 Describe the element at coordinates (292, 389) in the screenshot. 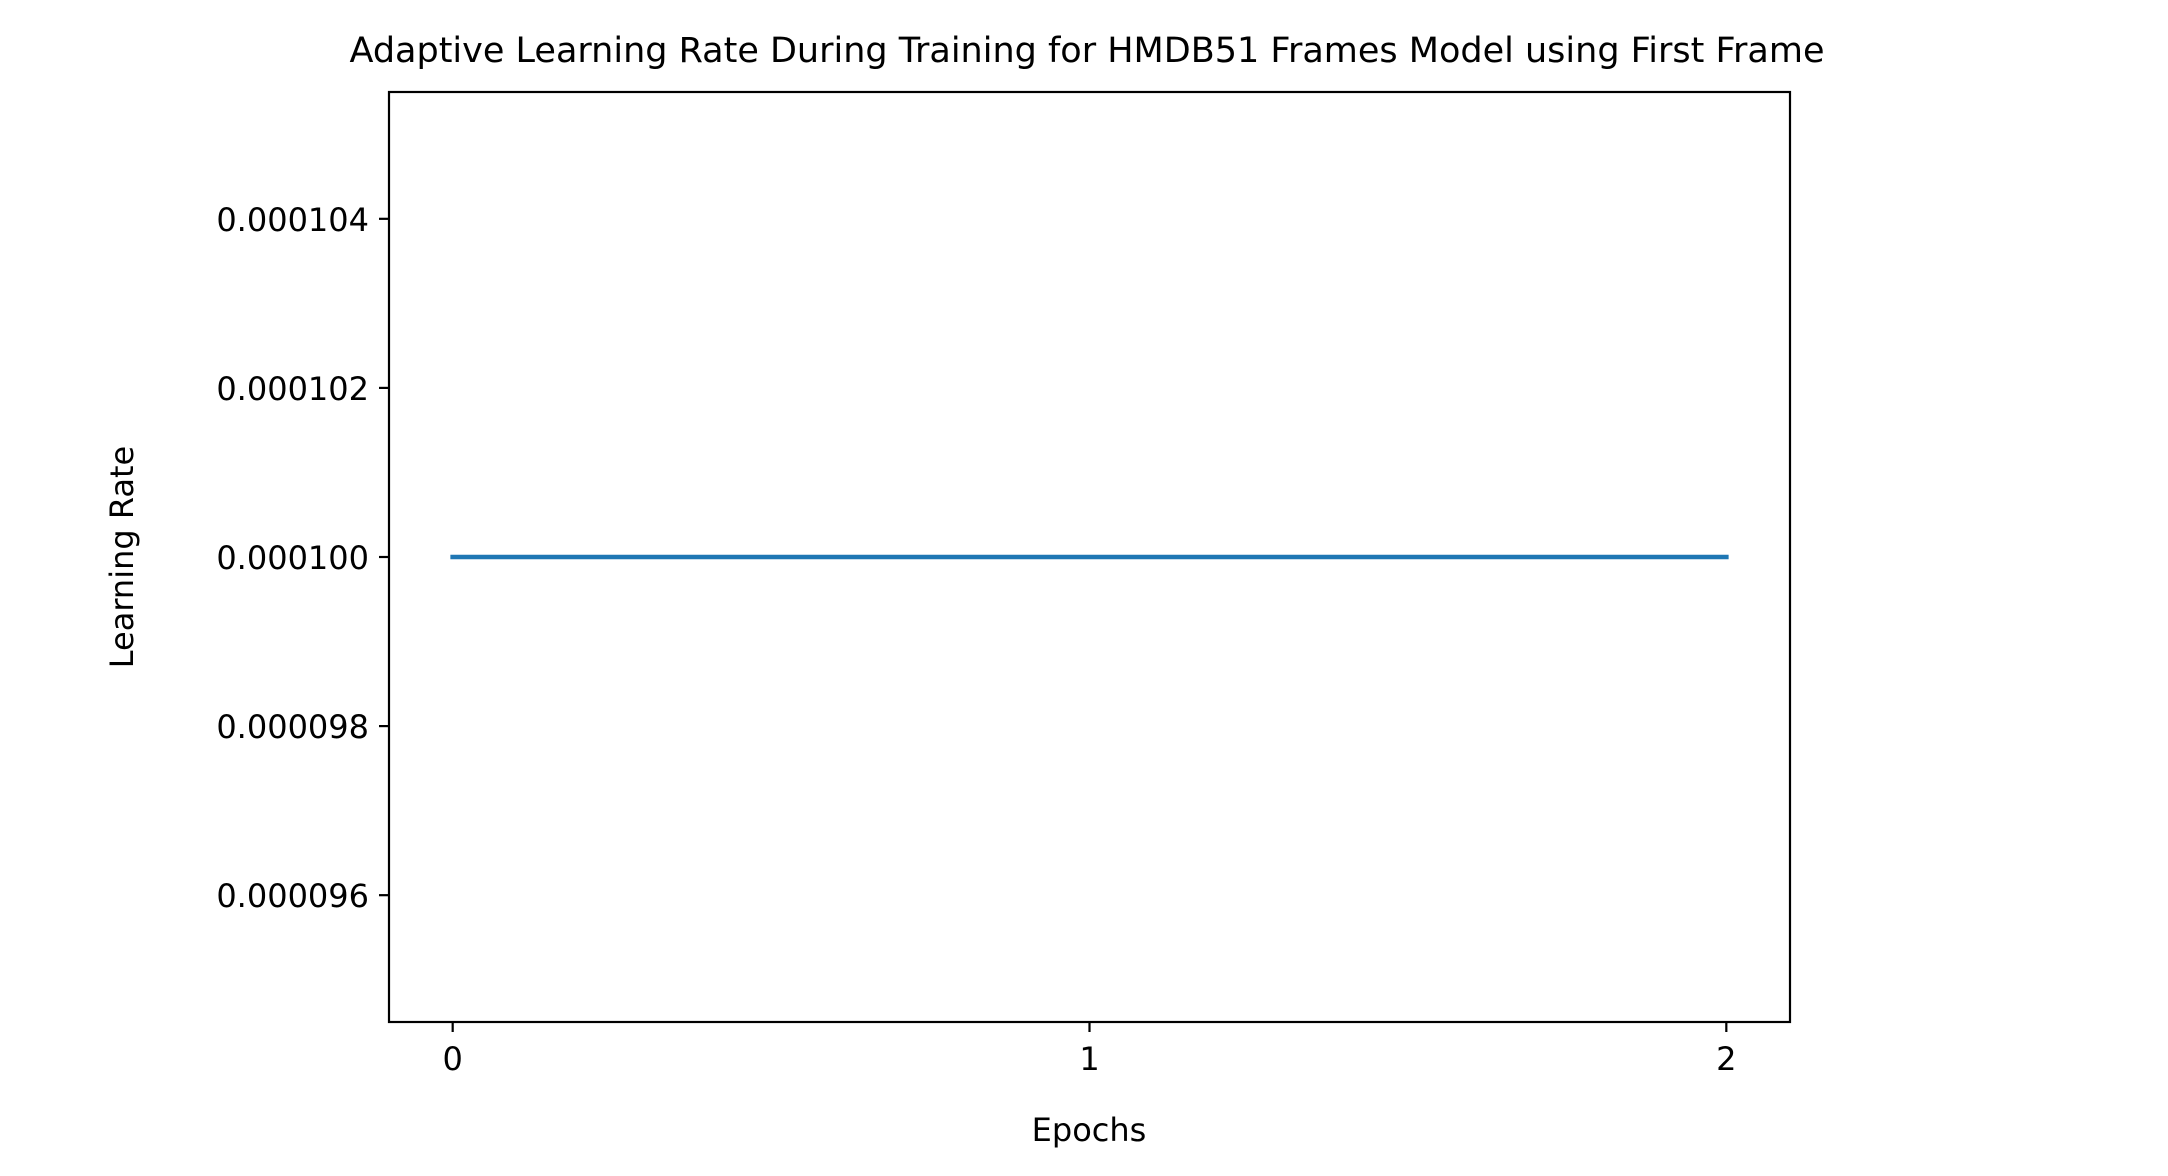

I see `y-tick-label: 0.000102` at that location.